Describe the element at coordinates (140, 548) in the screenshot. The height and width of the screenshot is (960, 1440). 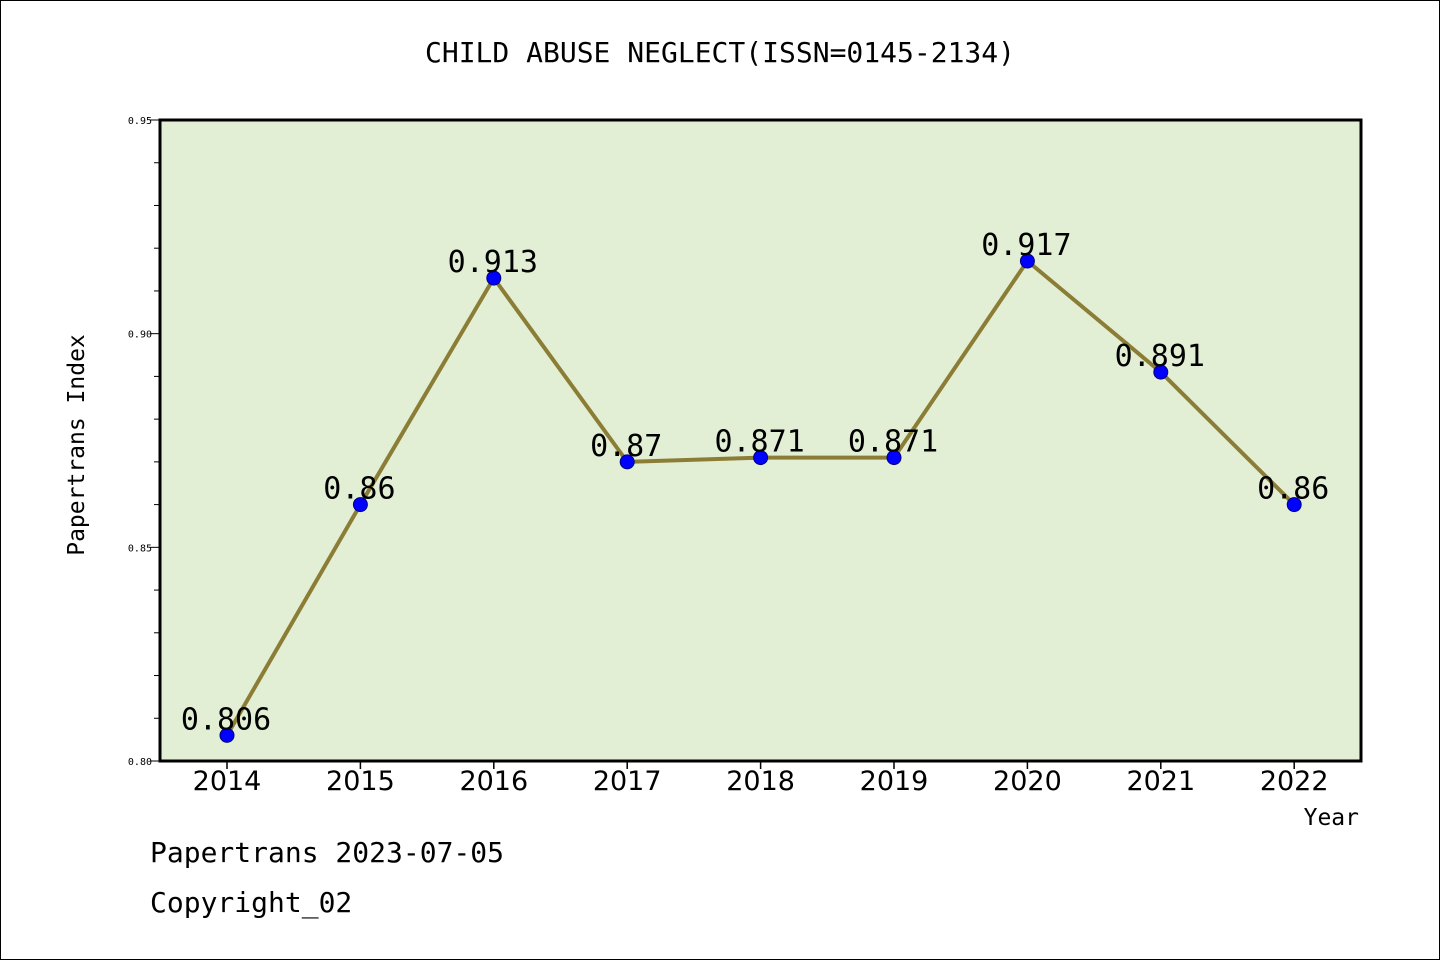
I see `y-tick-label: 0.85` at that location.